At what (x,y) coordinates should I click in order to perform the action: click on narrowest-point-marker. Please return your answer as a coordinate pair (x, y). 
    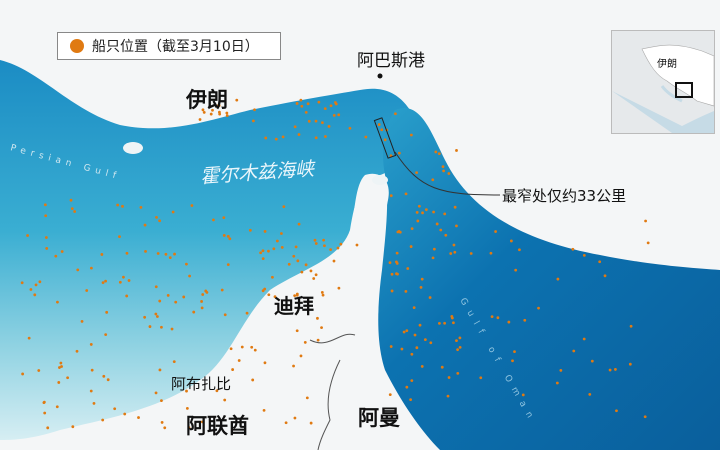
    Looking at the image, I should click on (385, 138).